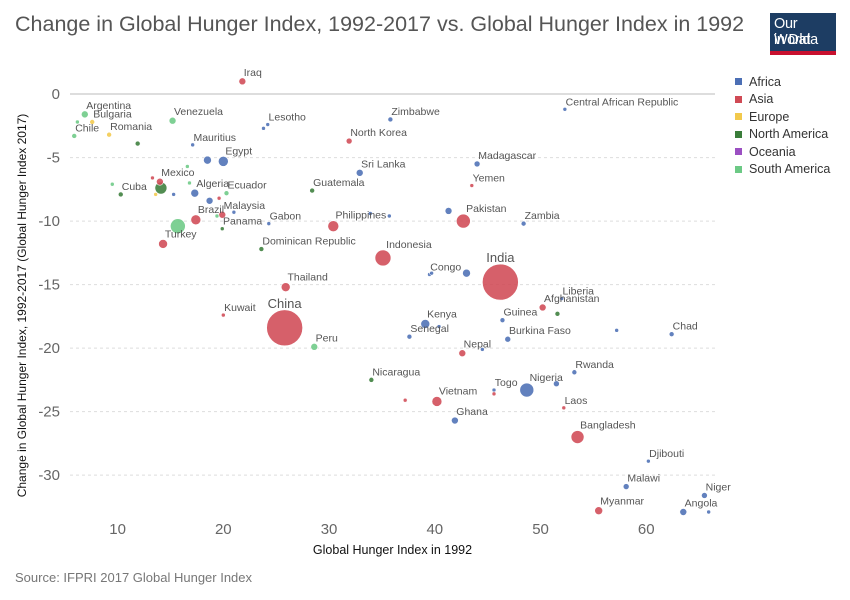 Image resolution: width=850 pixels, height=600 pixels. I want to click on data-point-chile, so click(74, 136).